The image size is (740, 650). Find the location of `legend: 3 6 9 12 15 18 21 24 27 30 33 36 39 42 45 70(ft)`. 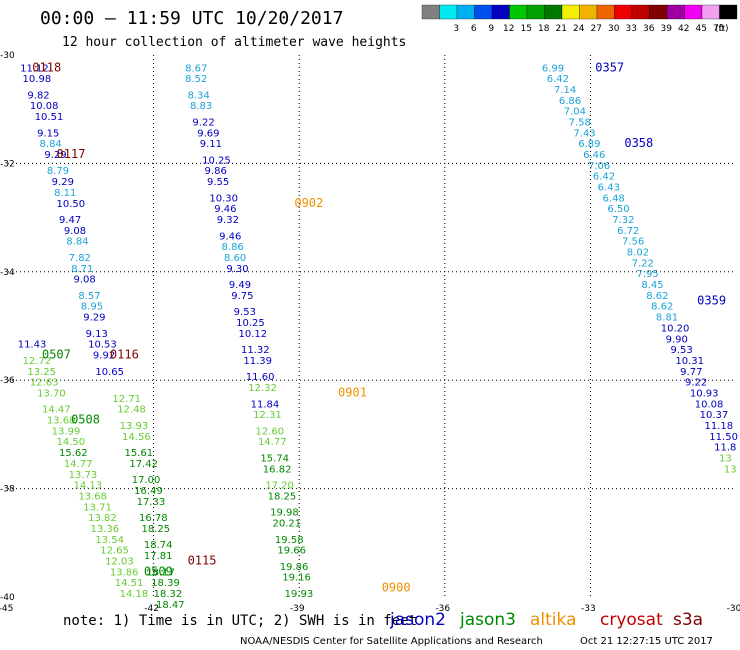

legend: 3 6 9 12 15 18 21 24 27 30 33 36 39 42 45 70(ft) is located at coordinates (579, 19).